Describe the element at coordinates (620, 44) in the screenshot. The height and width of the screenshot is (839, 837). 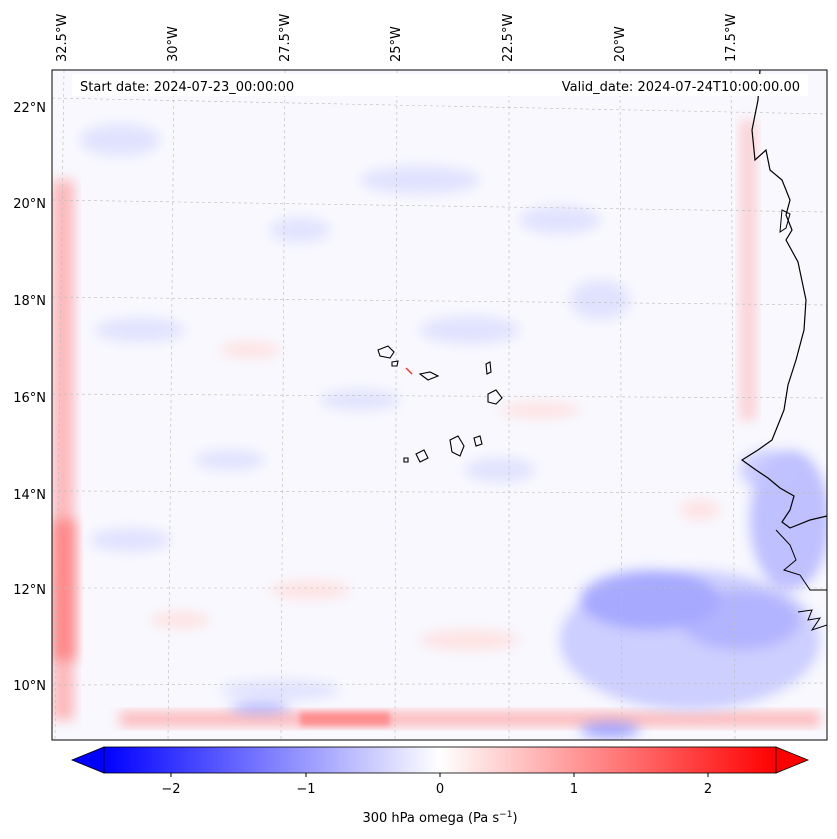
I see `lon-label: 20°W` at that location.